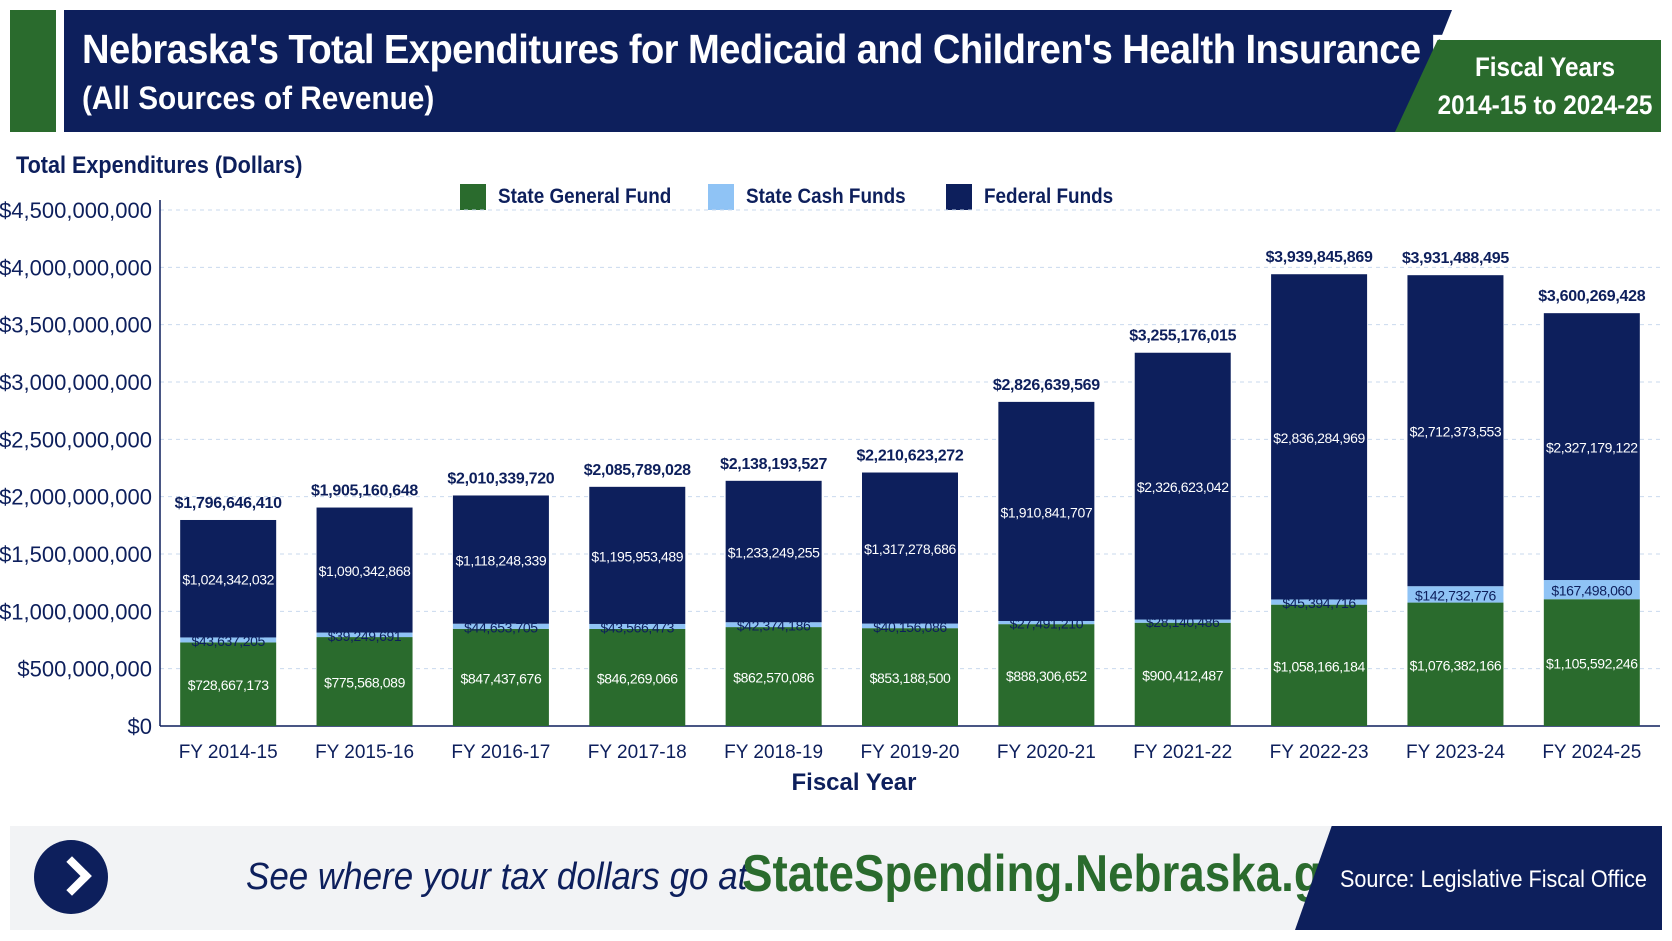  I want to click on legend-swatch-navy, so click(959, 197).